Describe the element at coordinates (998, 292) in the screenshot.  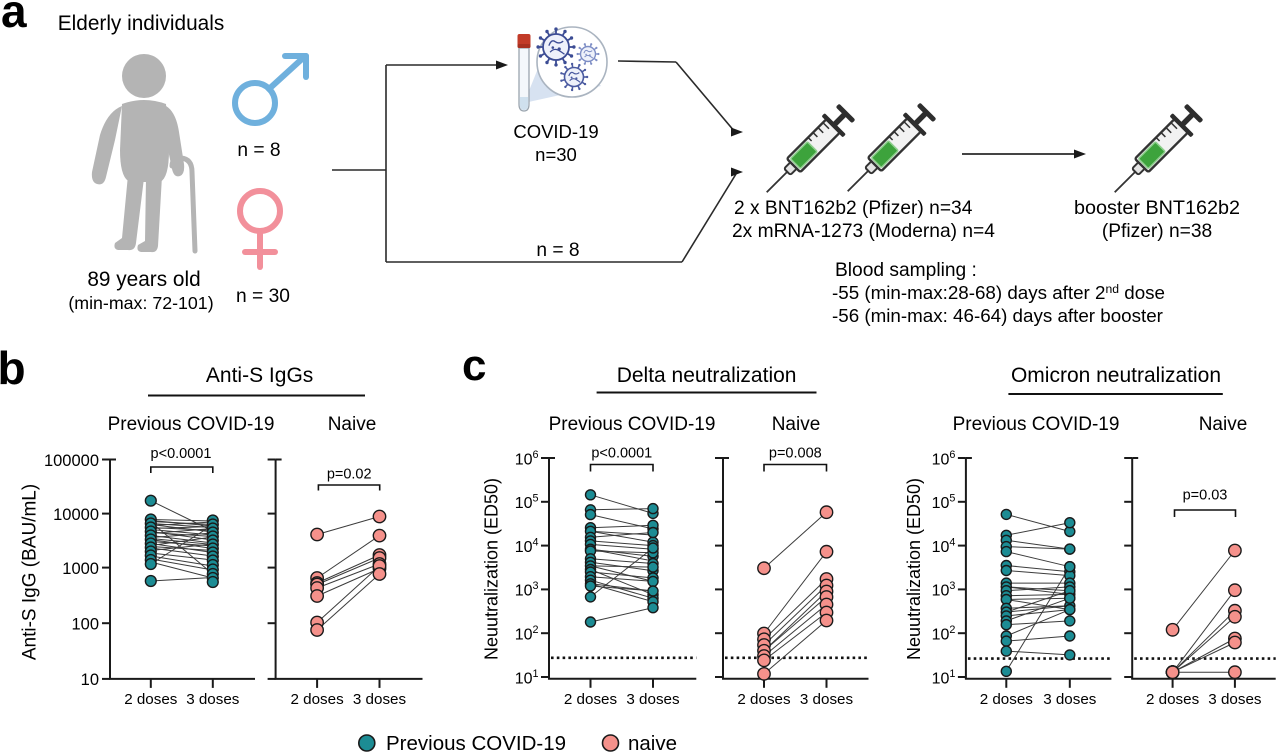
I see `svg-text:-55 (min-max:28-68) days after: -55 (min-max:28-68) days after 2nd dose` at that location.